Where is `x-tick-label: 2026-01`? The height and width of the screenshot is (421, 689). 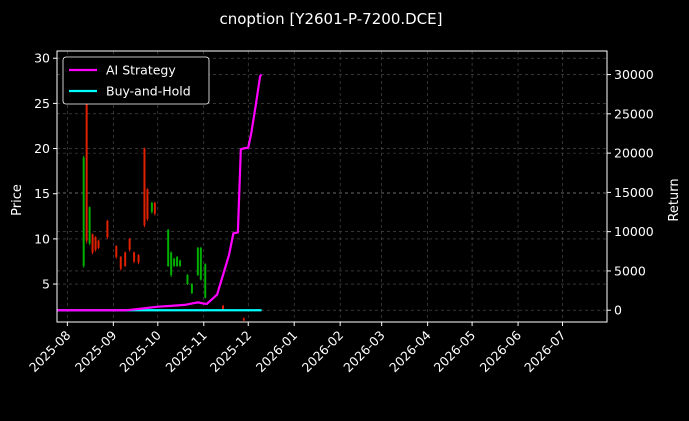
x-tick-label: 2026-01 is located at coordinates (277, 352).